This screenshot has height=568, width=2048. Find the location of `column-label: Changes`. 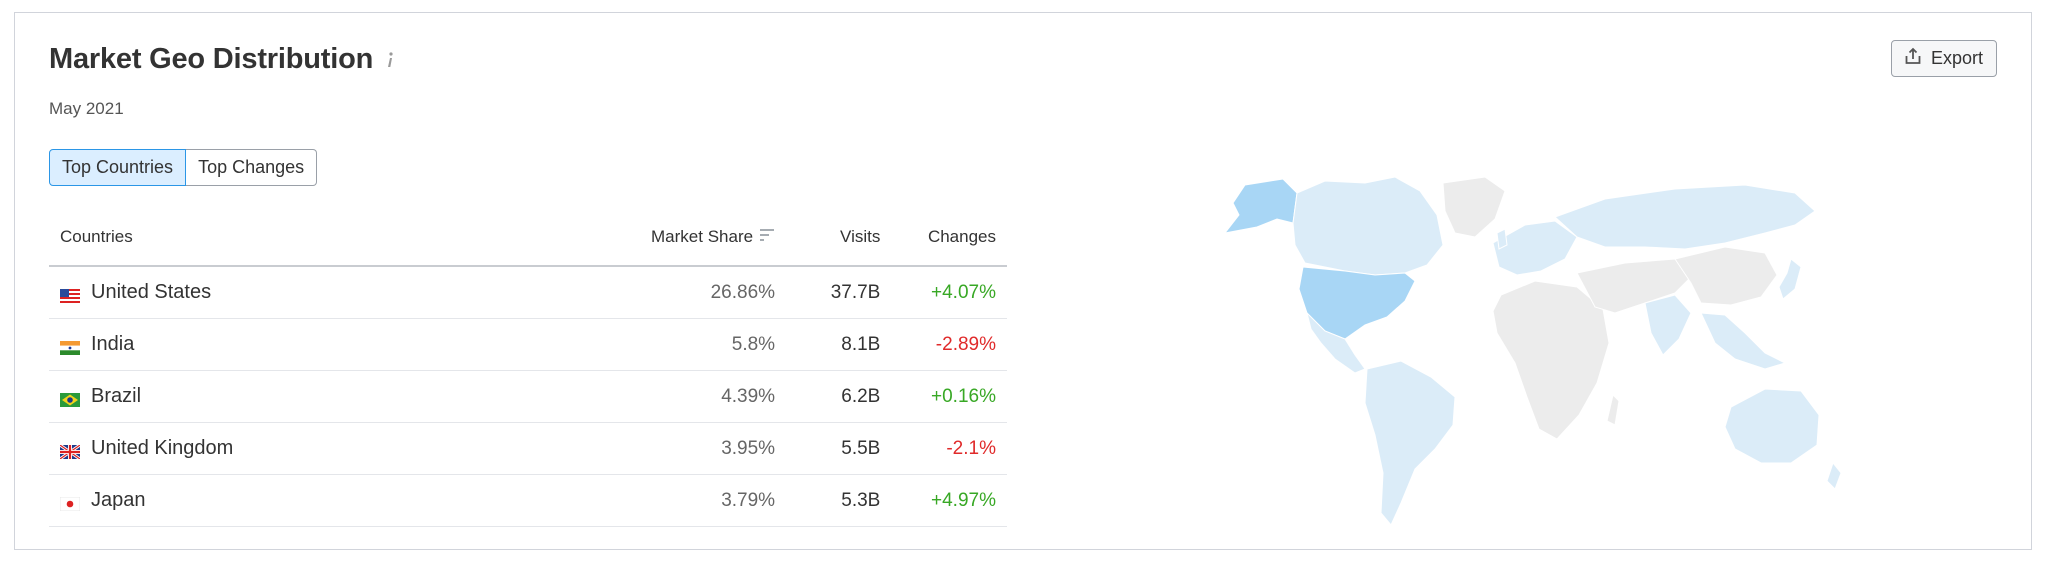

column-label: Changes is located at coordinates (961, 236).